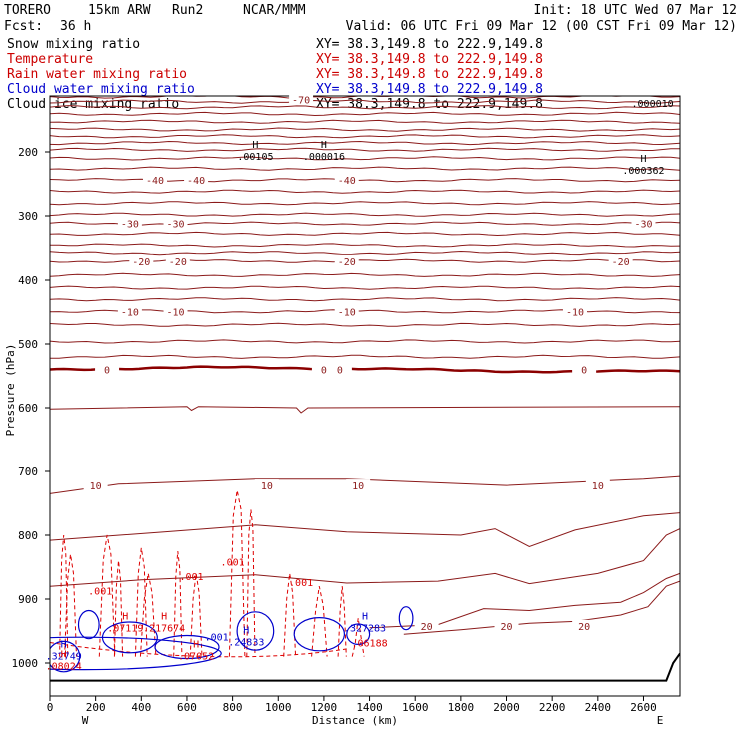  I want to click on x-tick-label: 1800, so click(461, 707).